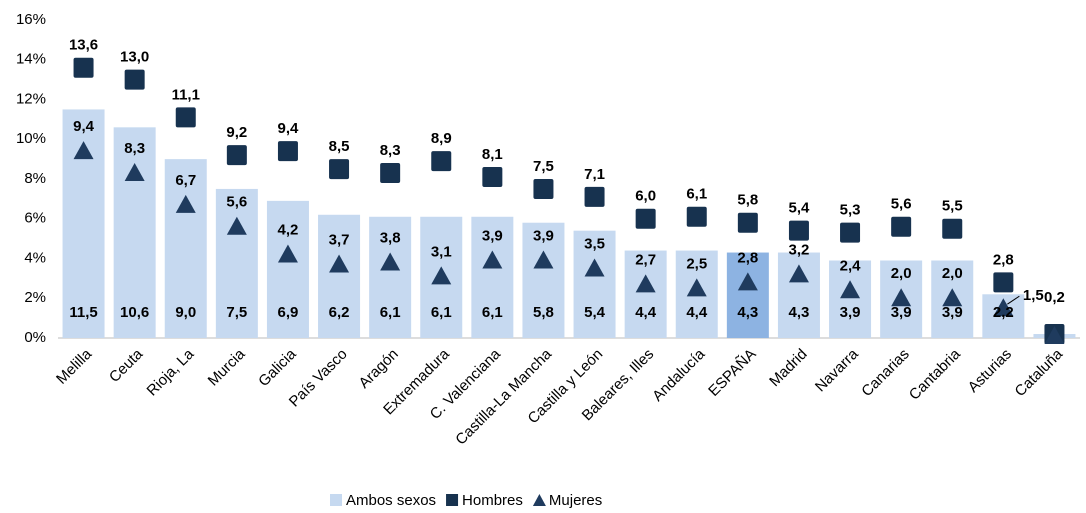 Image resolution: width=1086 pixels, height=513 pixels. Describe the element at coordinates (503, 396) in the screenshot. I see `x-tick-label: Castilla-La Mancha` at that location.